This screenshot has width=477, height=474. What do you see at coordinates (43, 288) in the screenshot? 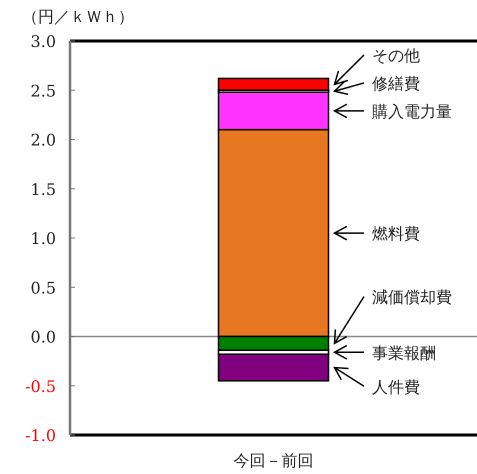
I see `y-tick-label: 0.5` at bounding box center [43, 288].